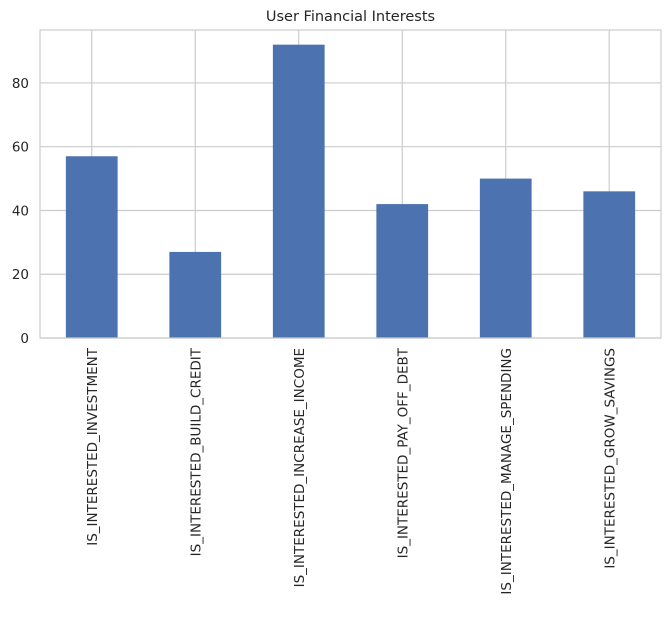  What do you see at coordinates (196, 451) in the screenshot?
I see `x-tick-label: IS_INTERESTED_BUILD_CREDIT` at bounding box center [196, 451].